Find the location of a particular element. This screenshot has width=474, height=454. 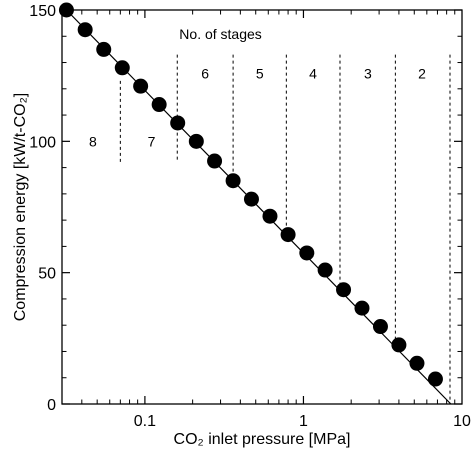

x-tick-label: 1 is located at coordinates (303, 421).